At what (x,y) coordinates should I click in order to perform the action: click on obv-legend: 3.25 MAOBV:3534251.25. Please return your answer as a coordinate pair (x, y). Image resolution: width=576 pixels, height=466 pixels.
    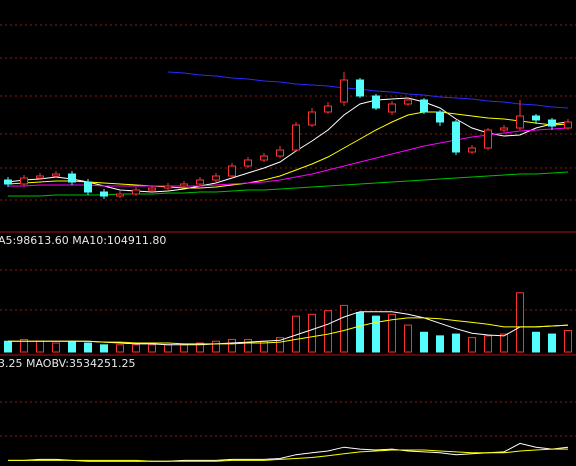
    Looking at the image, I should click on (68, 363).